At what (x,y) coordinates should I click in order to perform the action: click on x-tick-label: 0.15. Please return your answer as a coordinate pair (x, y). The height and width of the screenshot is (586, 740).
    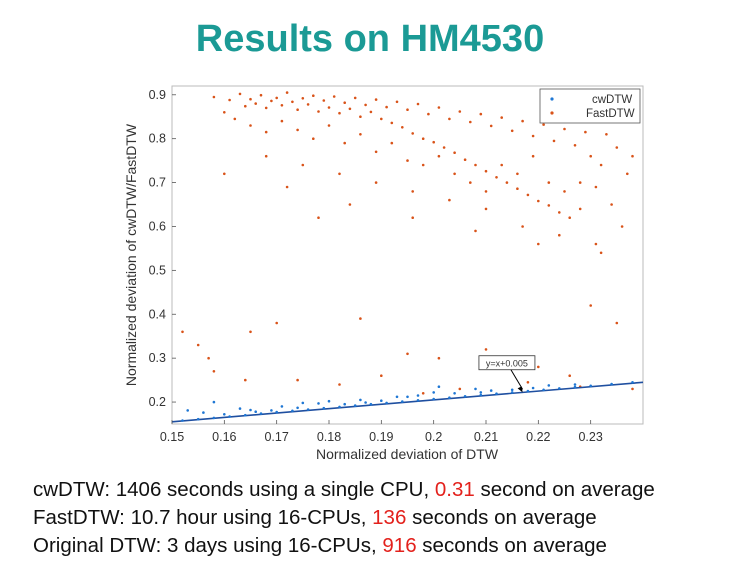
    Looking at the image, I should click on (172, 437).